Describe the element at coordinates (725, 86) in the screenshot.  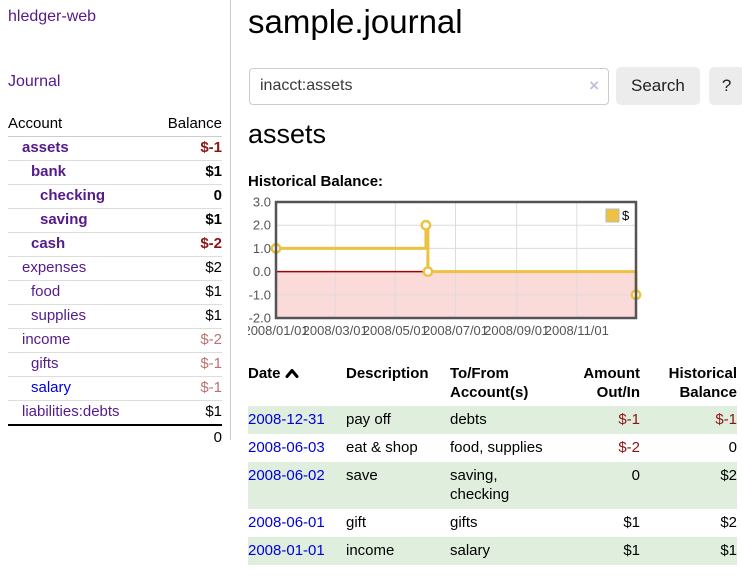
I see `search-help-button: ?` at that location.